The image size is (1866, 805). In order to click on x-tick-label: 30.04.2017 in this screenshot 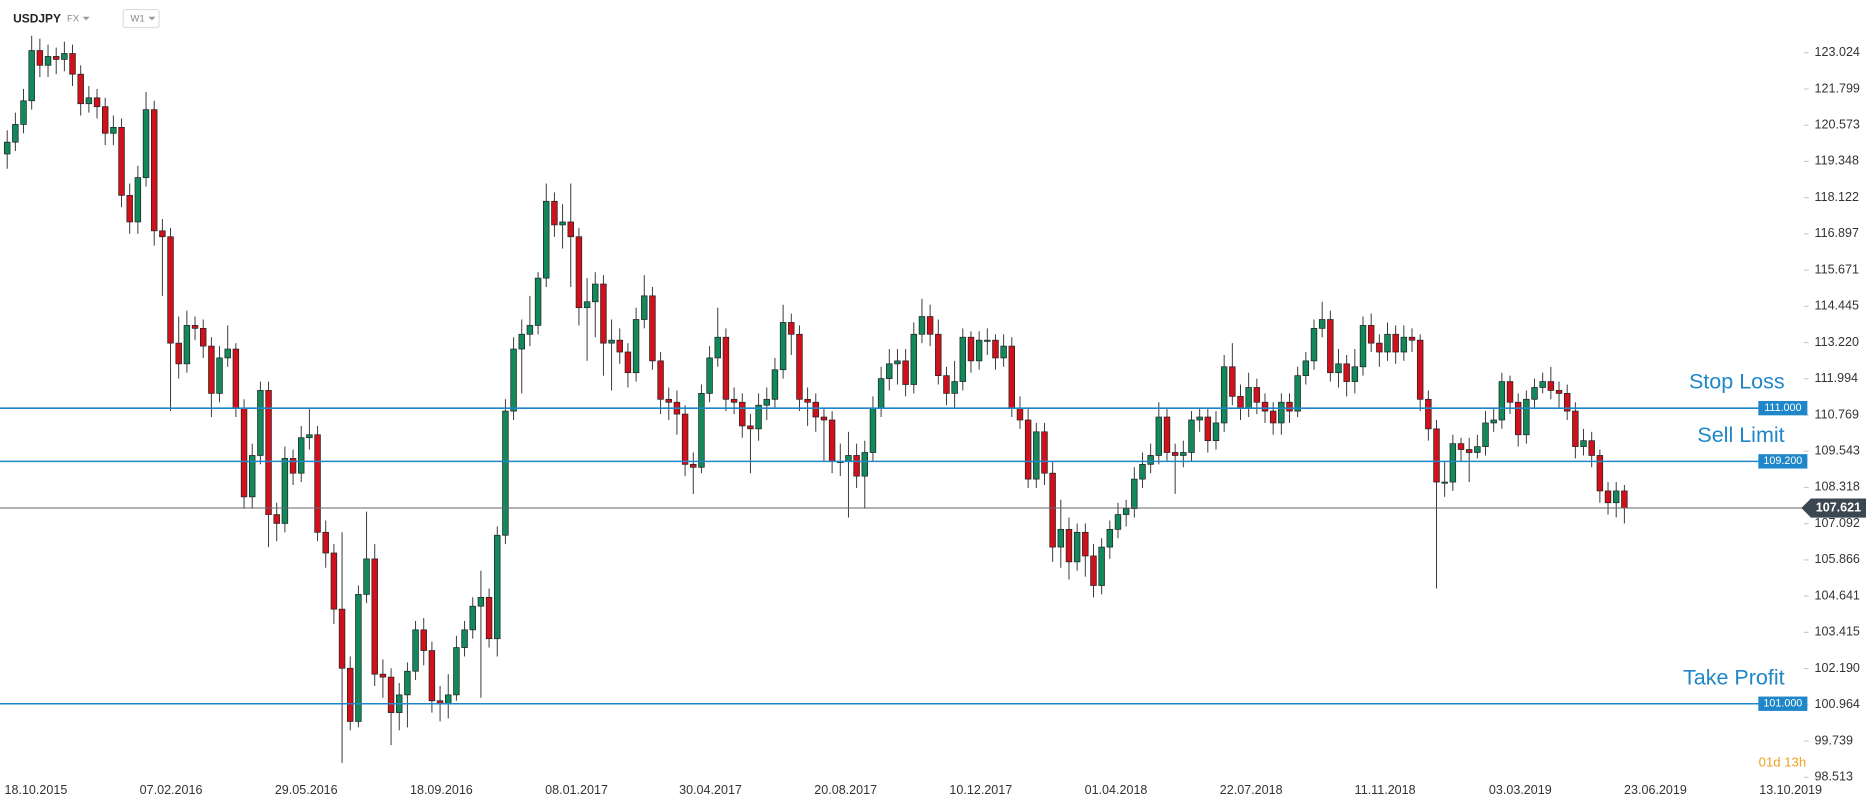, I will do `click(710, 790)`.